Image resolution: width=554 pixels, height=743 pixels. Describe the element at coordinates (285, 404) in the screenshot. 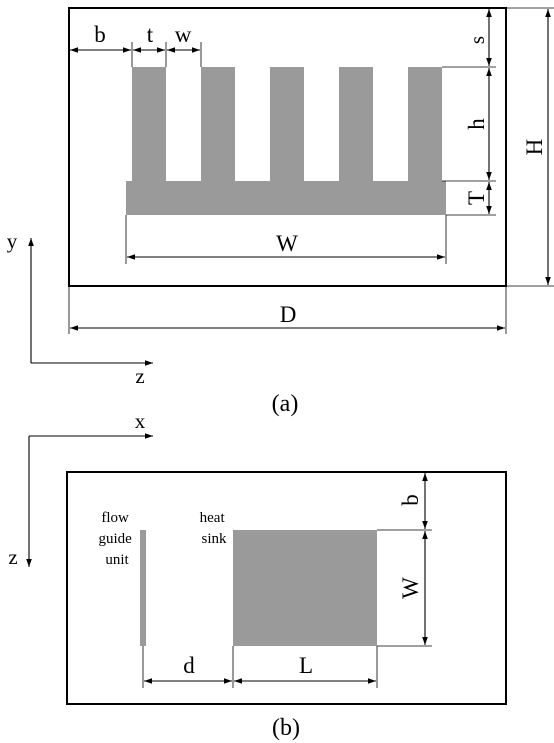

I see `caption-a: (a)` at that location.